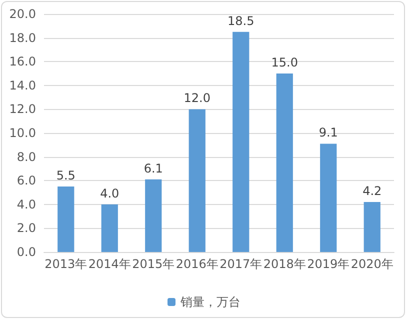 The image size is (408, 321). Describe the element at coordinates (26, 252) in the screenshot. I see `y-tick-label: 0.0` at that location.